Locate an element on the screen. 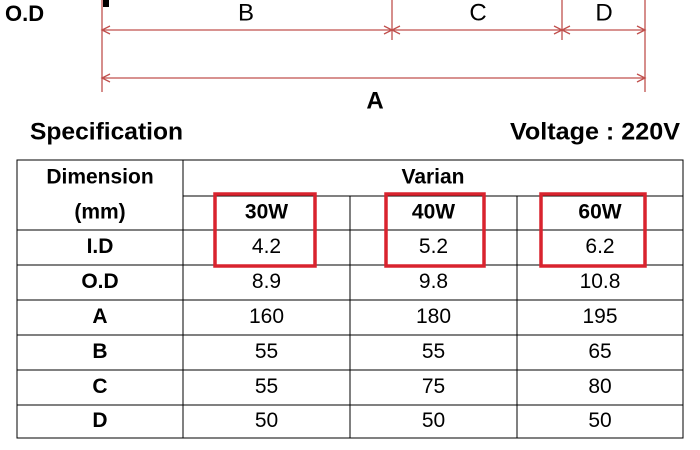 The width and height of the screenshot is (700, 450). header-cell: 40W is located at coordinates (433, 212).